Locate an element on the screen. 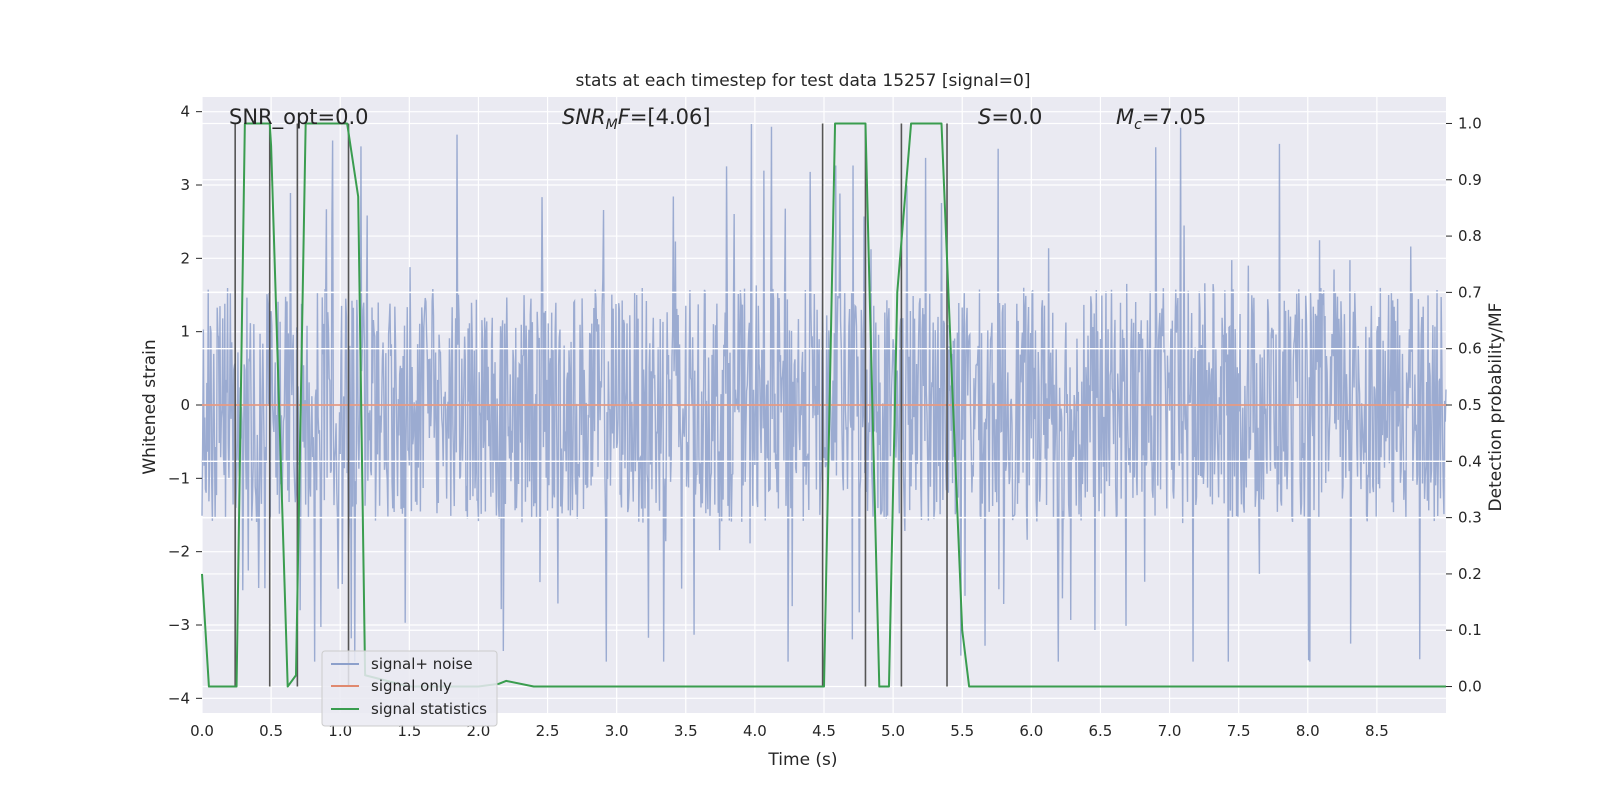 The width and height of the screenshot is (1600, 800). x-tick-label: 3.5 is located at coordinates (686, 731).